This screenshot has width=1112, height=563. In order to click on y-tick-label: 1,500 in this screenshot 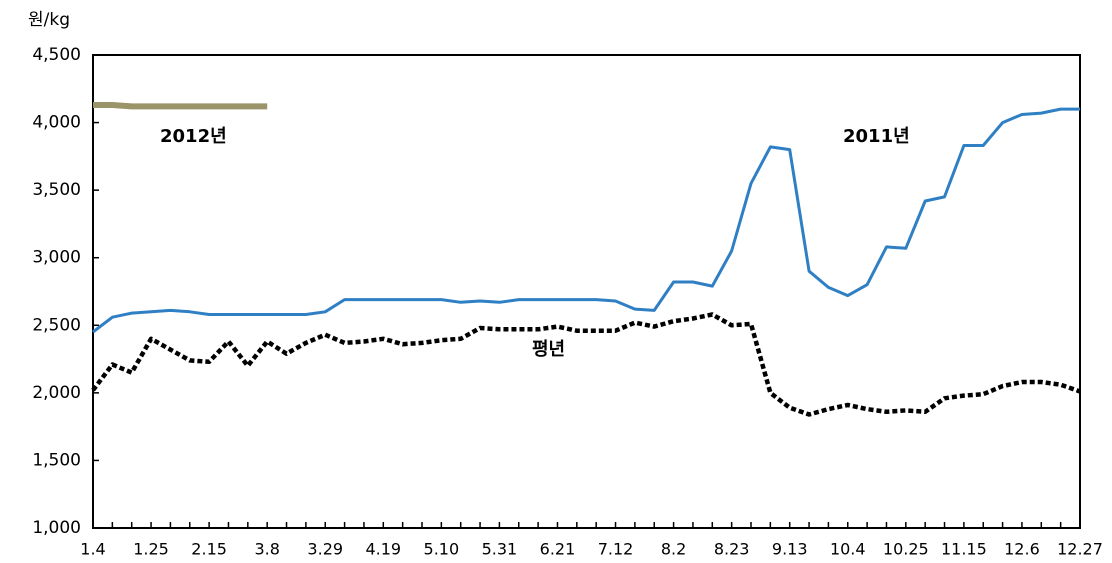, I will do `click(56, 460)`.